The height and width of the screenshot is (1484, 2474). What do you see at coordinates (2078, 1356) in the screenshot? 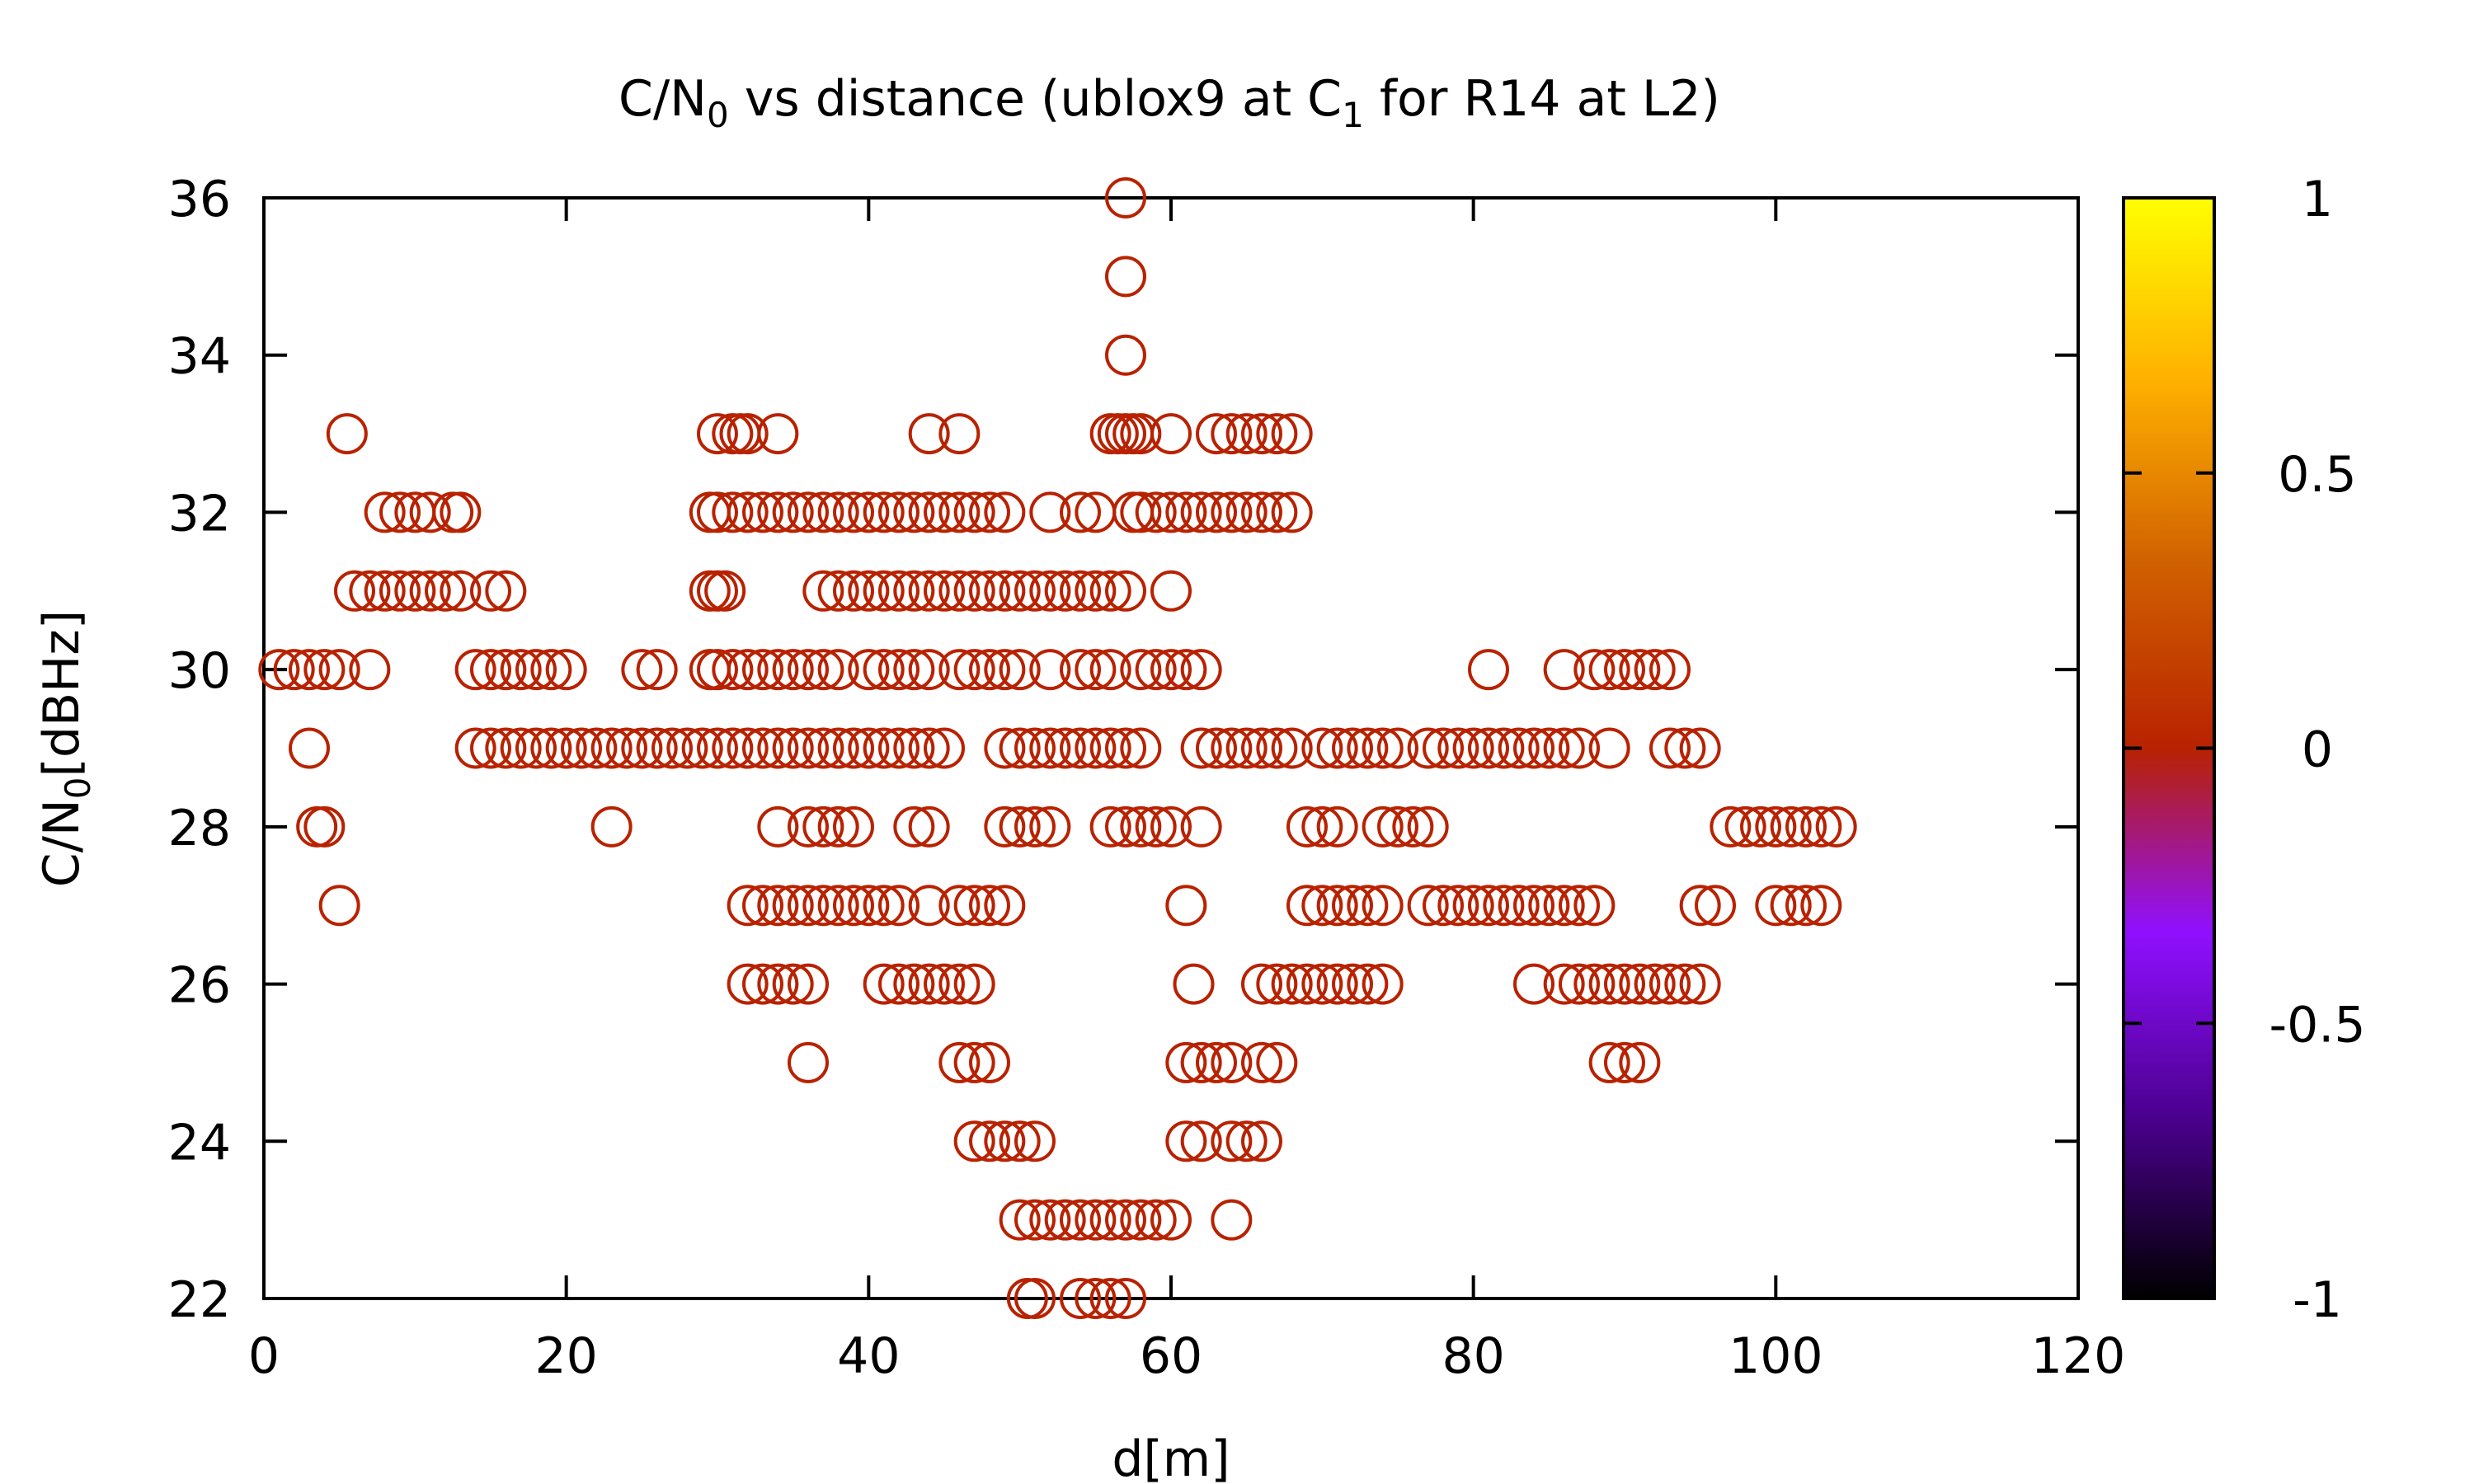
I see `x-tick-label: 120` at bounding box center [2078, 1356].